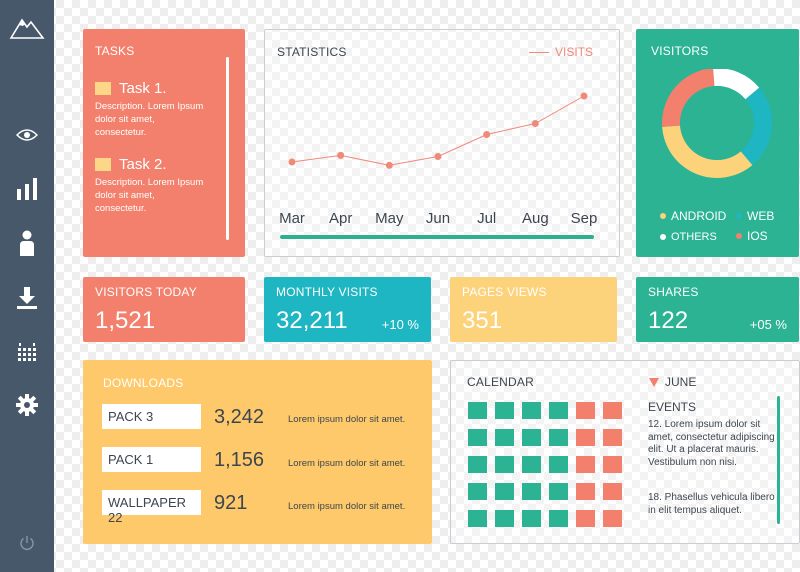 Image resolution: width=800 pixels, height=572 pixels. What do you see at coordinates (736, 84) in the screenshot?
I see `donut-slice-others` at bounding box center [736, 84].